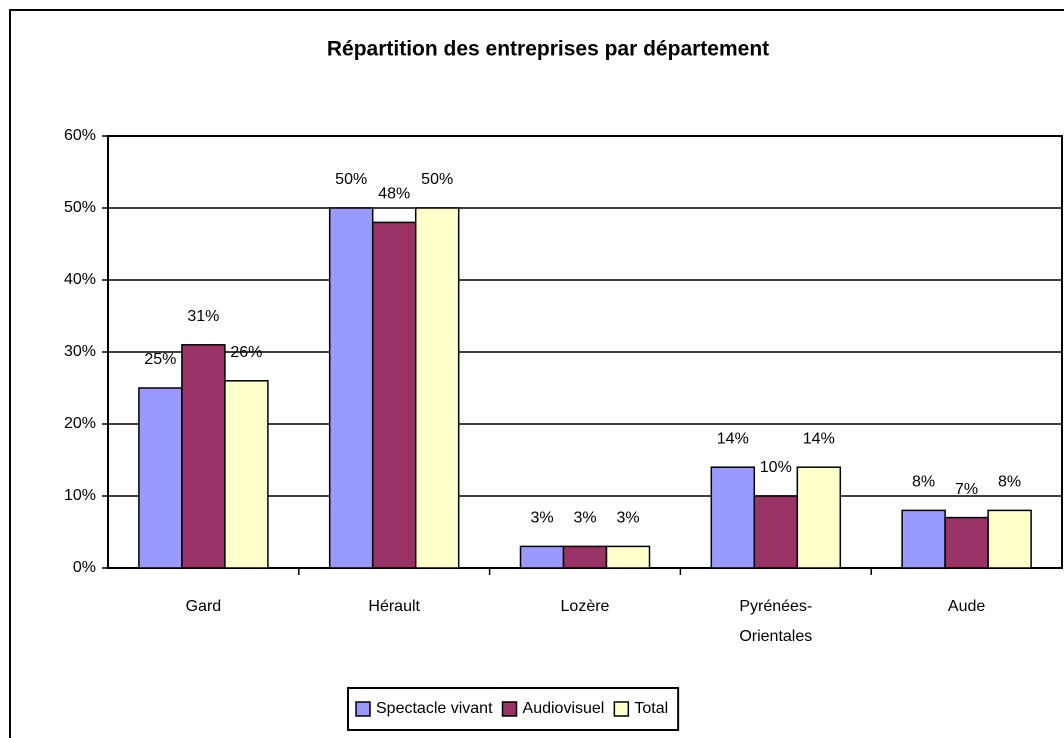 The image size is (1064, 738). What do you see at coordinates (84, 567) in the screenshot?
I see `y-tick-label: 0%` at bounding box center [84, 567].